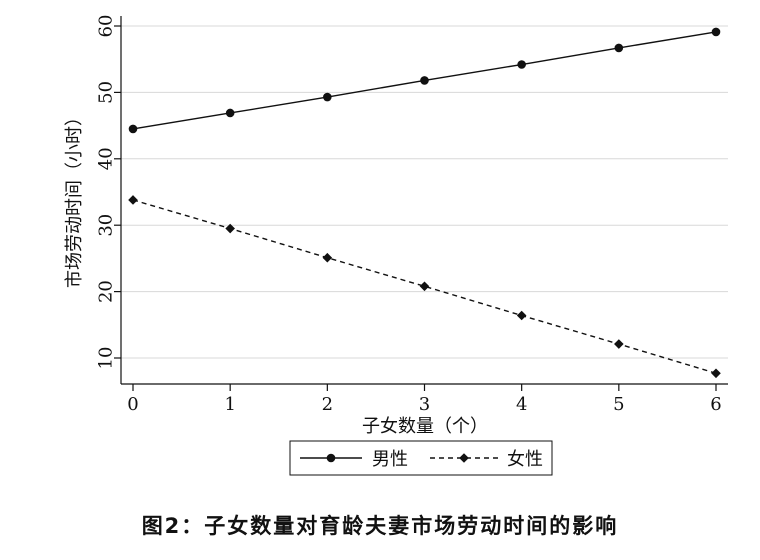  Describe the element at coordinates (521, 404) in the screenshot. I see `x-tick-label: 4` at that location.